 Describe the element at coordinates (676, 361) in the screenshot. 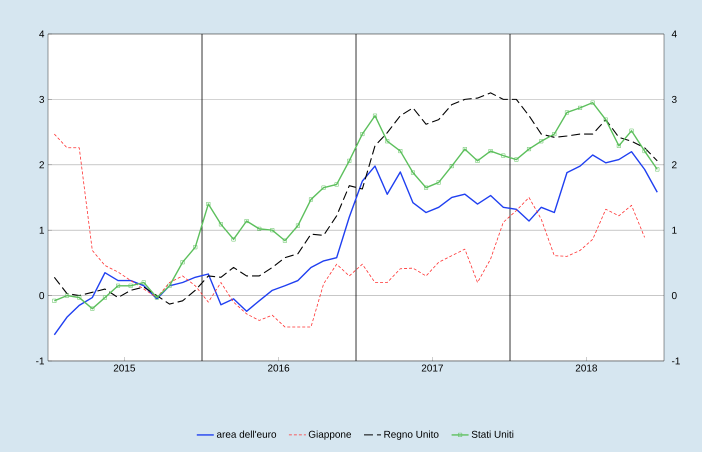

I see `y2-tick-label: -1` at that location.